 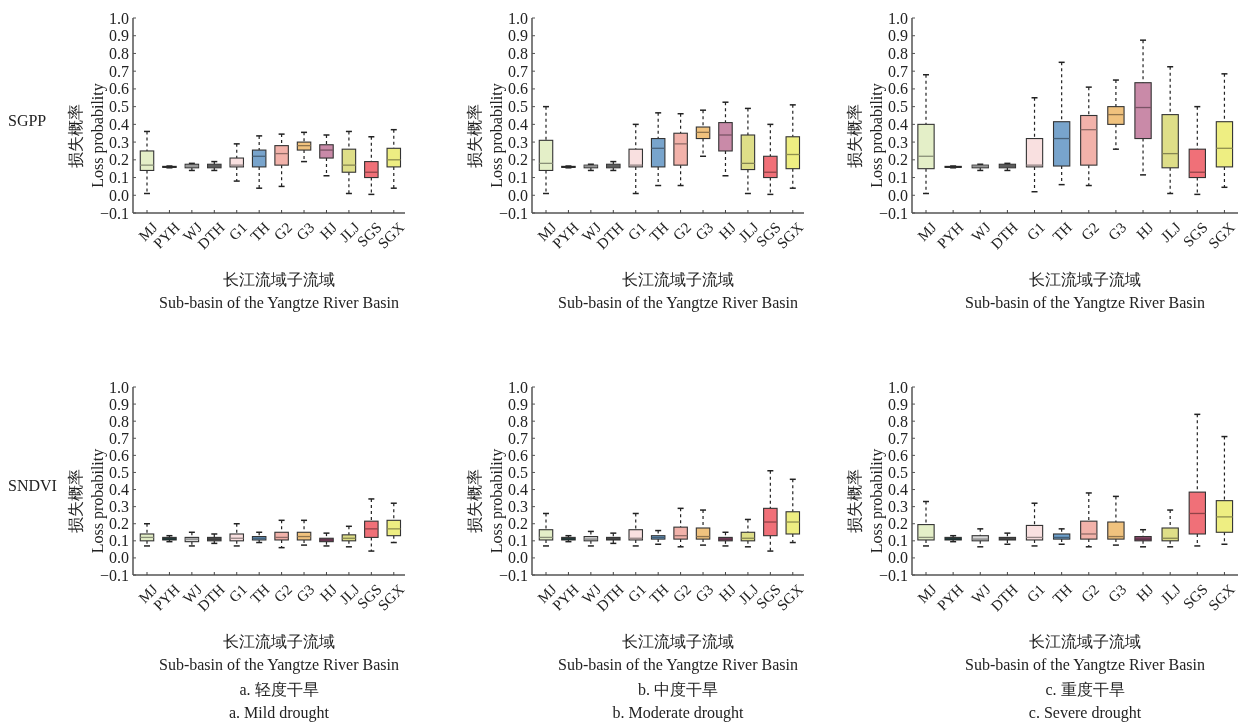 What do you see at coordinates (1085, 689) in the screenshot?
I see `text: c. 重度干旱` at bounding box center [1085, 689].